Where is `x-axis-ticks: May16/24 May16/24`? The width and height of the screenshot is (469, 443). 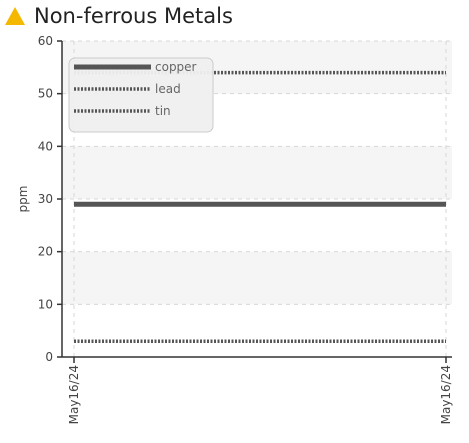 x-axis-ticks: May16/24 May16/24 is located at coordinates (260, 390).